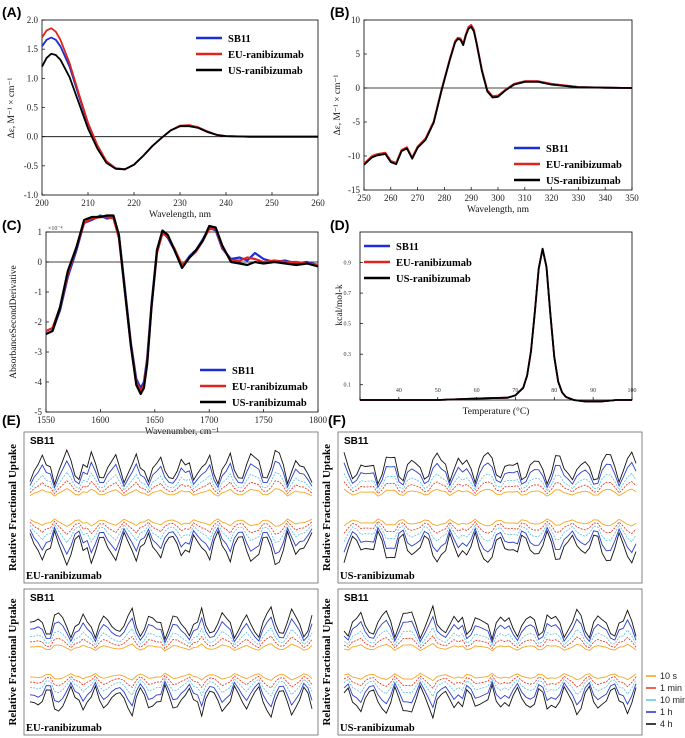  What do you see at coordinates (358, 54) in the screenshot?
I see `panel-b-ytick-label: 5` at bounding box center [358, 54].